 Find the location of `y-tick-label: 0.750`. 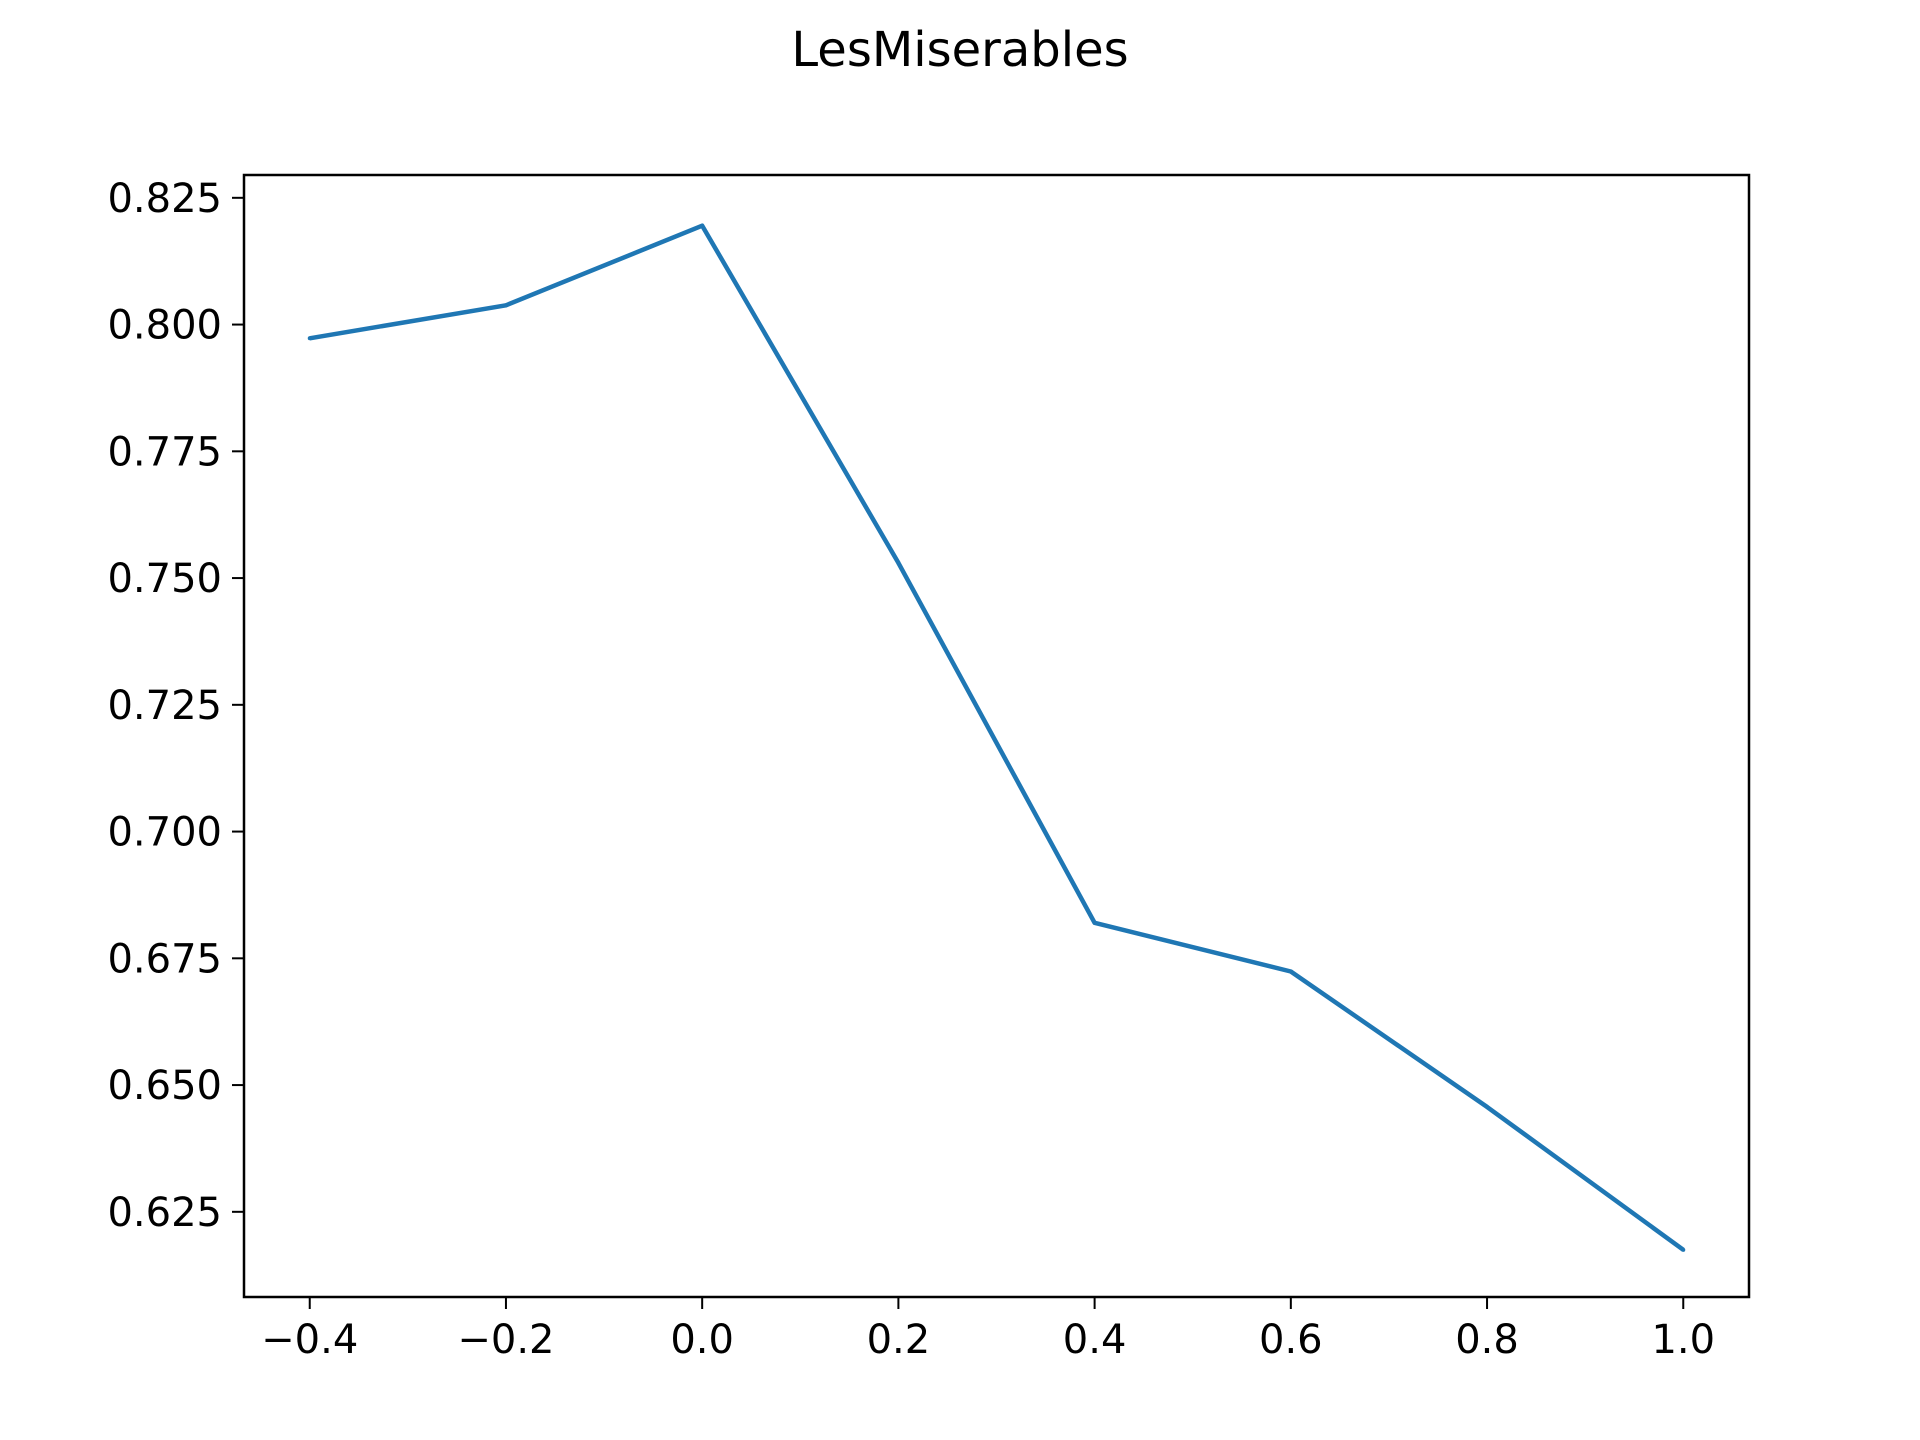

y-tick-label: 0.750 is located at coordinates (164, 579).